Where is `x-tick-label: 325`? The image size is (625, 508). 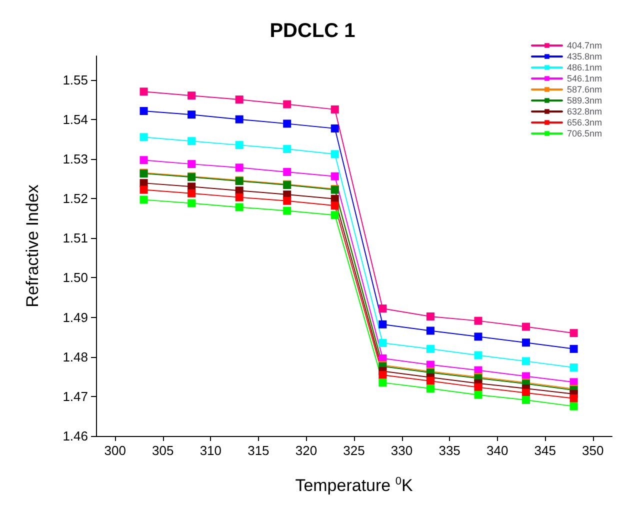
x-tick-label: 325 is located at coordinates (354, 450).